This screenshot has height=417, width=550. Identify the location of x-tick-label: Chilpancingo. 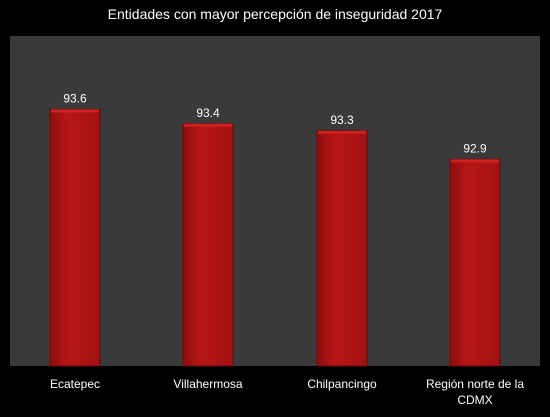
(342, 384).